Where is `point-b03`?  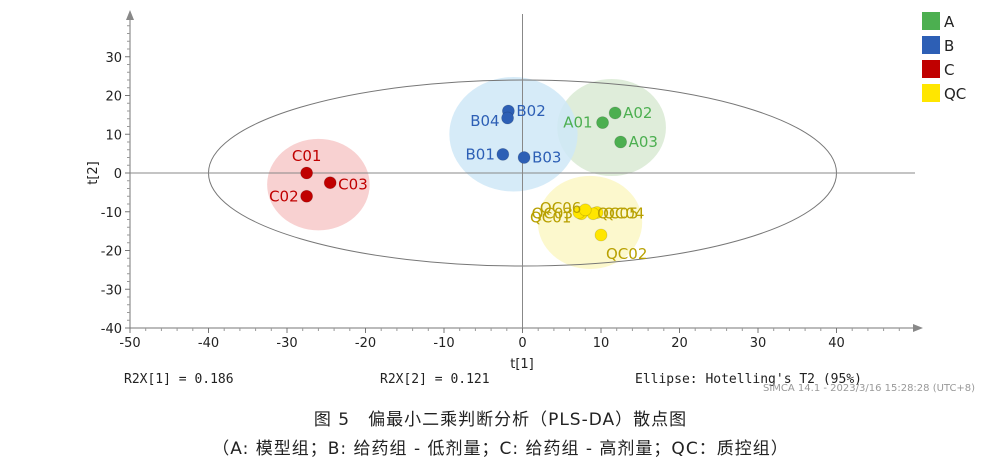
point-b03 is located at coordinates (524, 157).